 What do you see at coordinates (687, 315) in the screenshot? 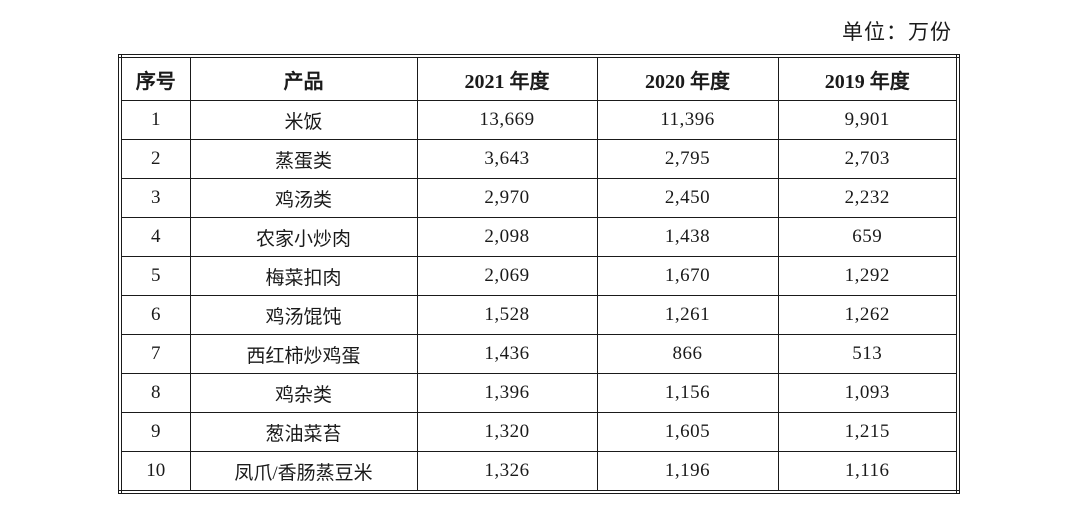
I see `cell-2020: 1,261` at bounding box center [687, 315].